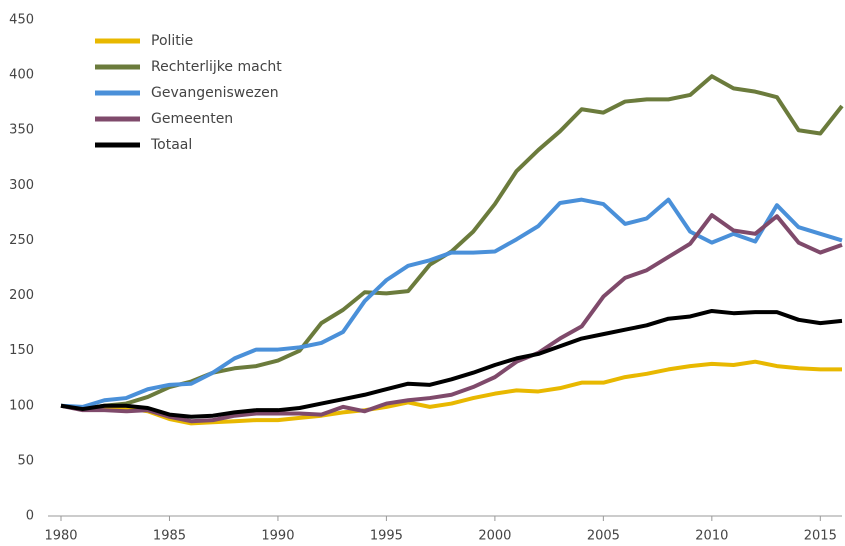 Image resolution: width=845 pixels, height=546 pixels. I want to click on y-tick-label: 150, so click(21, 350).